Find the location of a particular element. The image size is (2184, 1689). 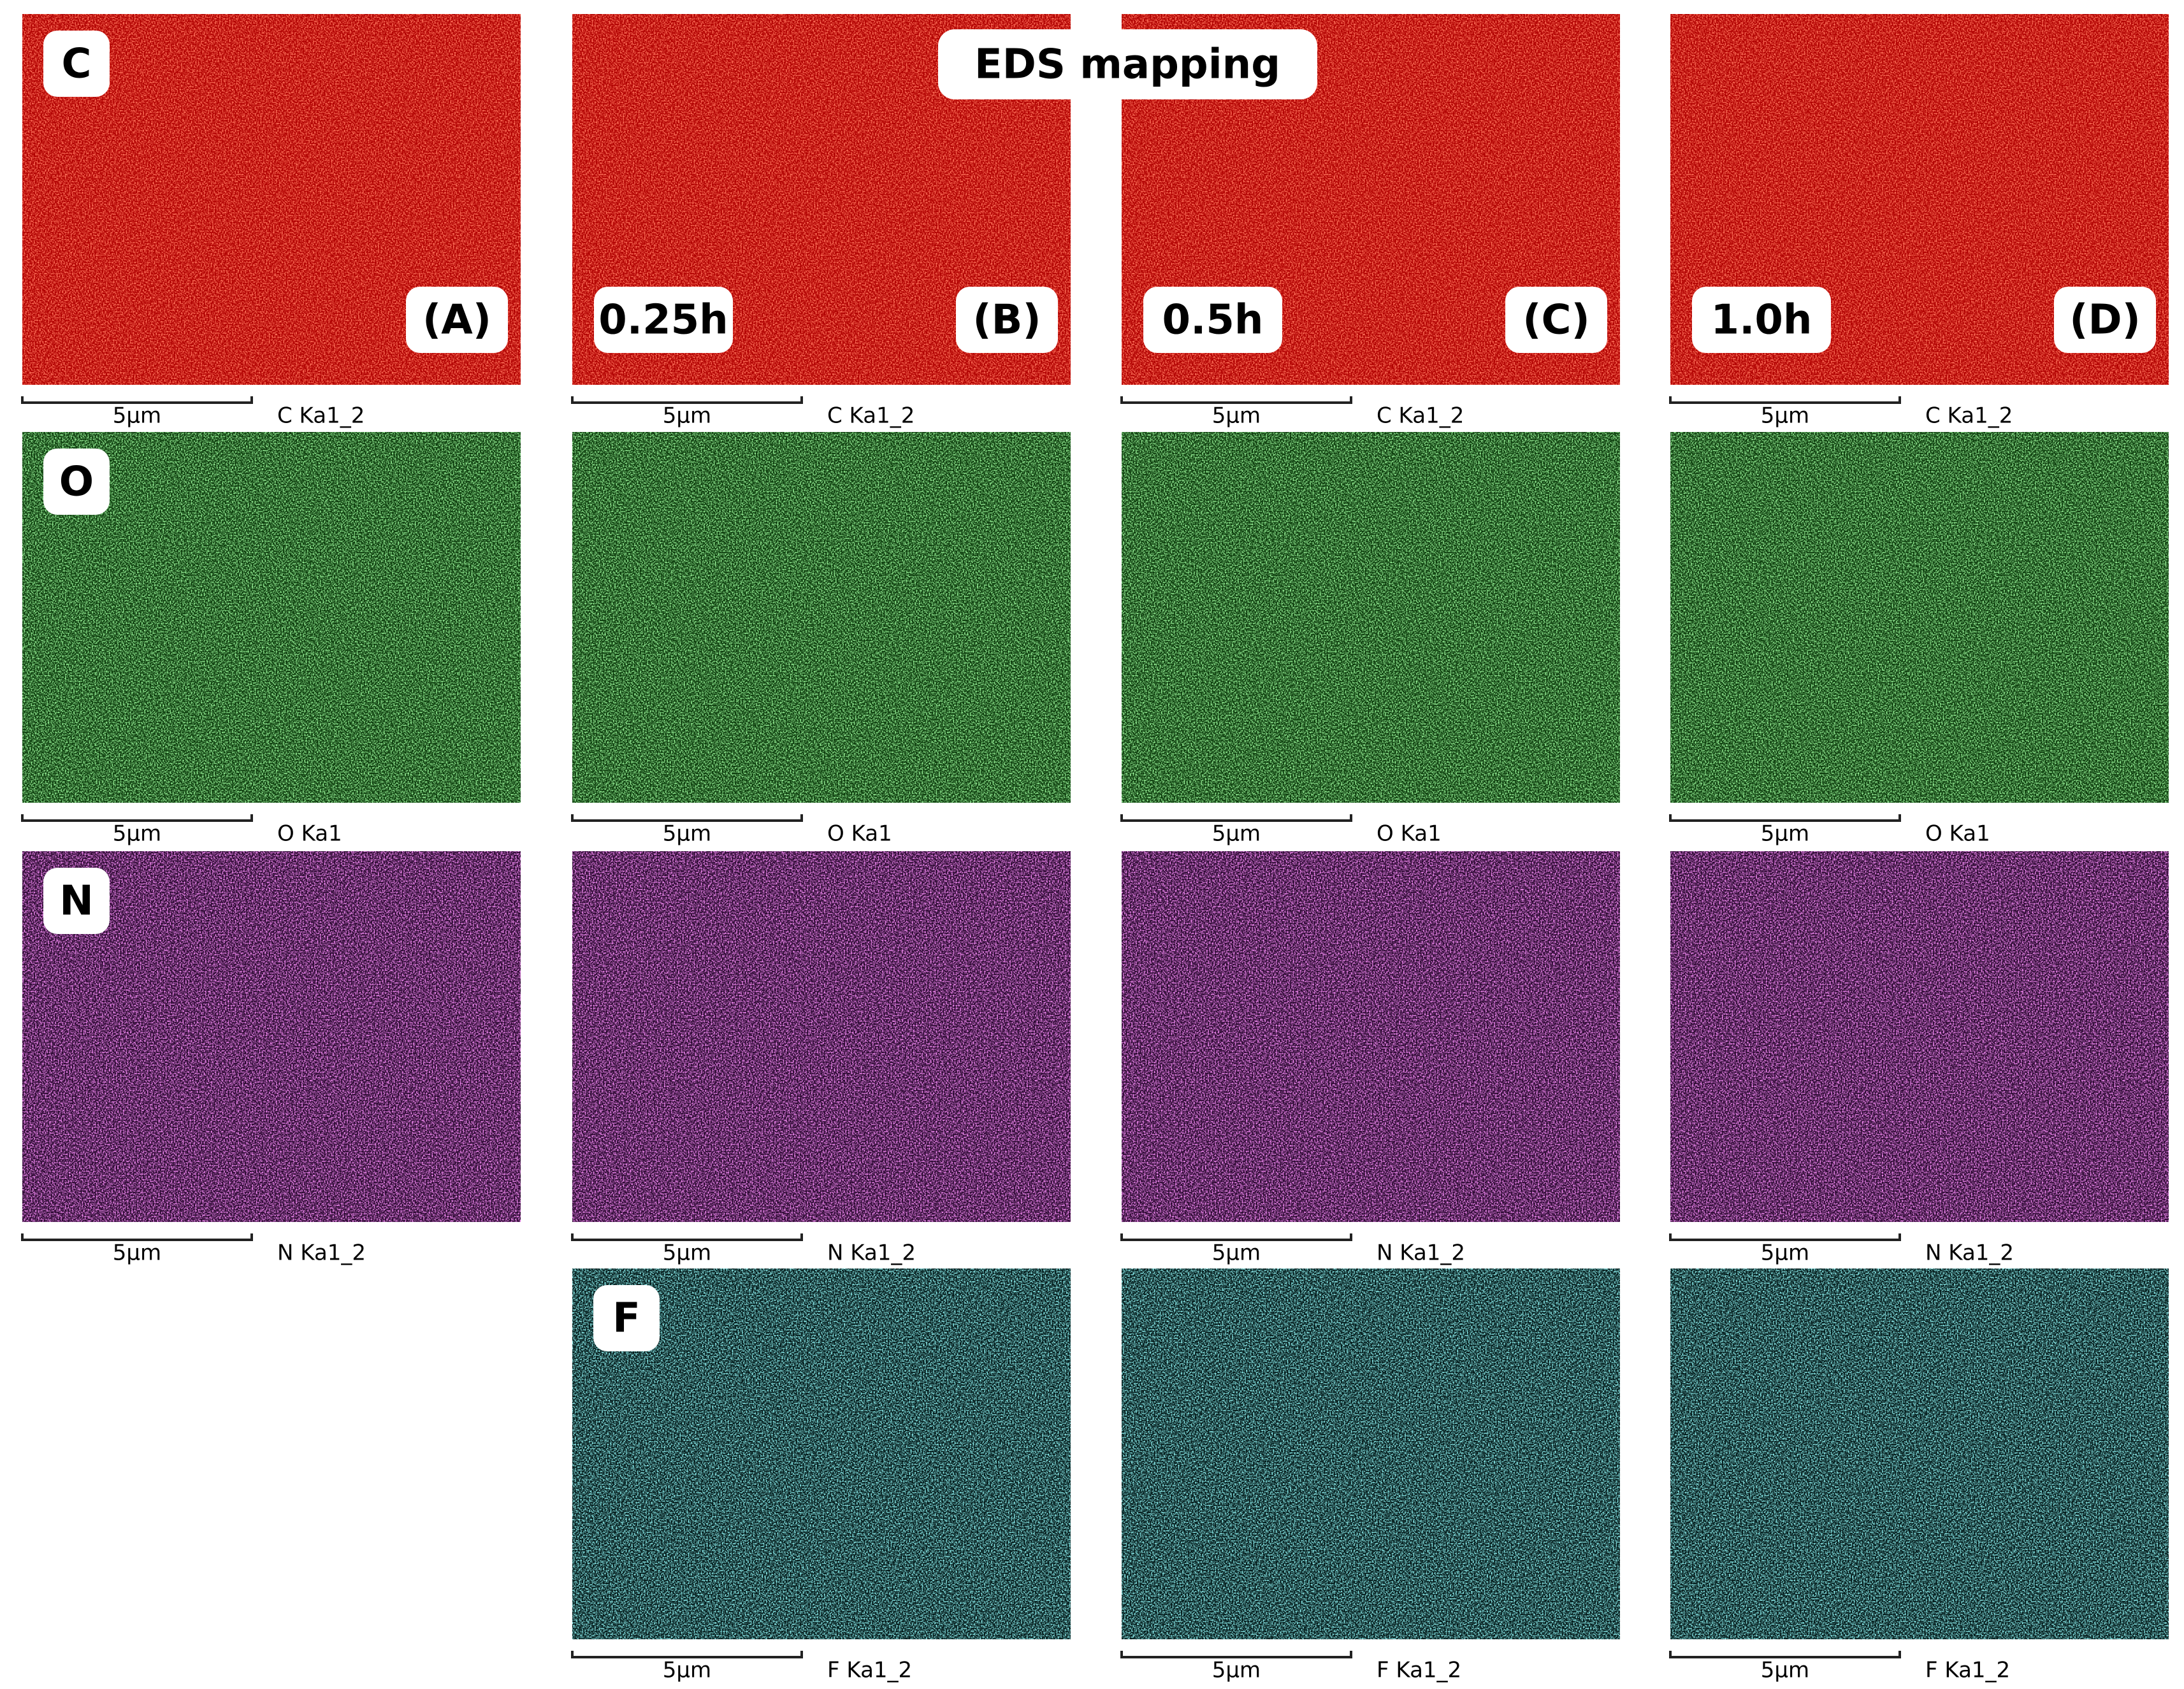

time-label: 0.25h is located at coordinates (663, 320).